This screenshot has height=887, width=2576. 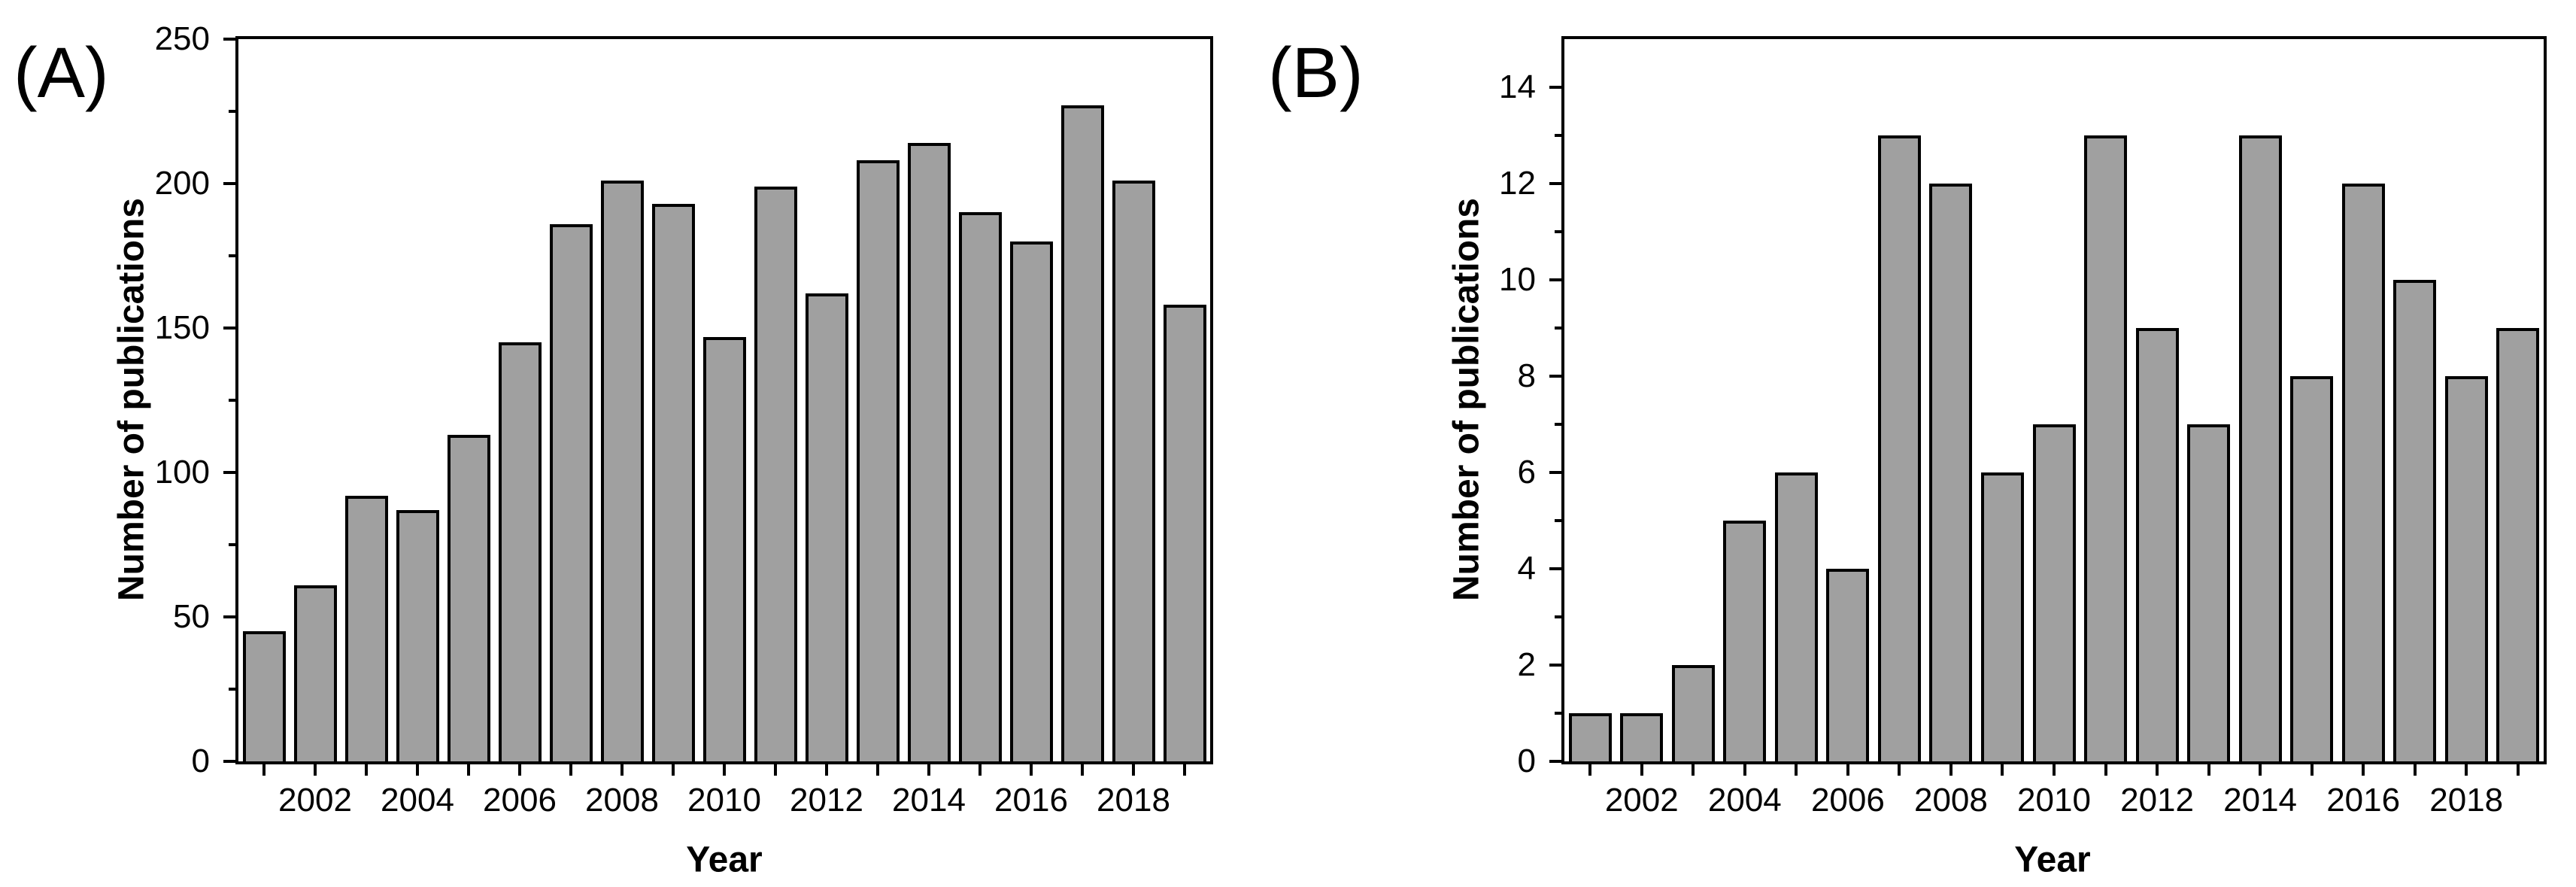 I want to click on bar-2011, so click(x=2106, y=448).